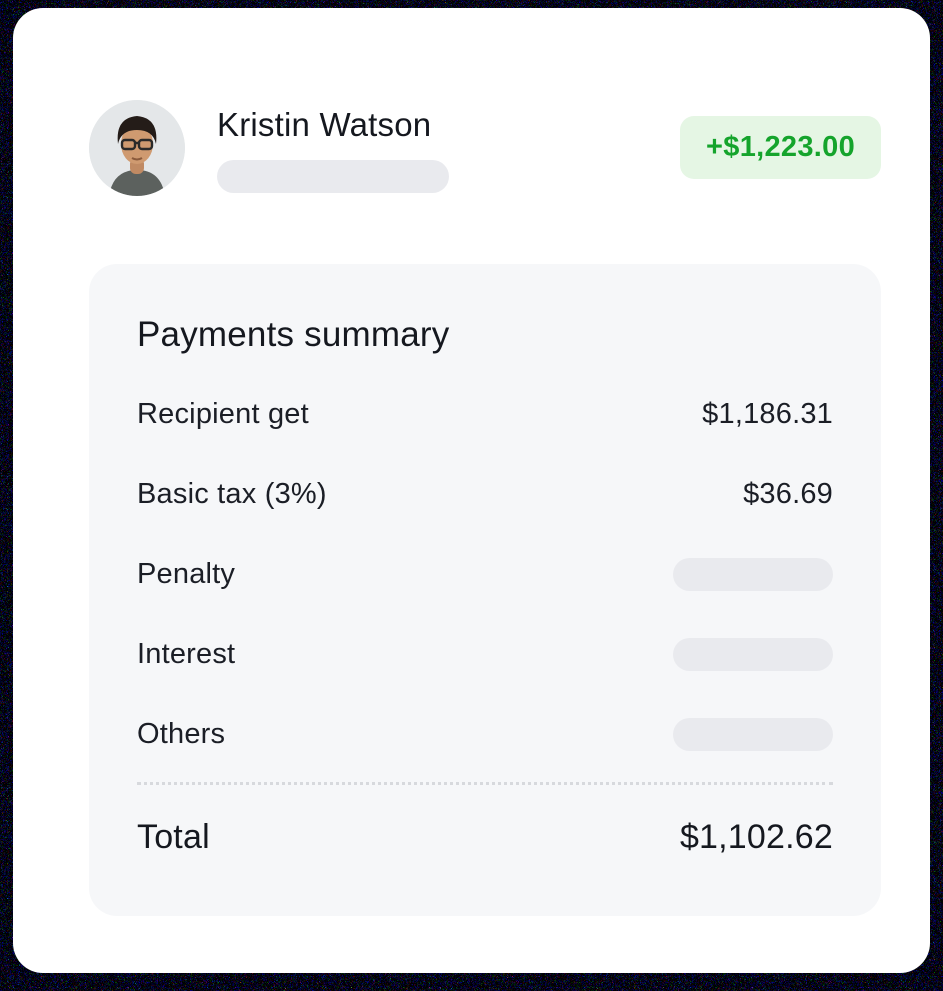  Describe the element at coordinates (181, 733) in the screenshot. I see `row-label: Others` at that location.